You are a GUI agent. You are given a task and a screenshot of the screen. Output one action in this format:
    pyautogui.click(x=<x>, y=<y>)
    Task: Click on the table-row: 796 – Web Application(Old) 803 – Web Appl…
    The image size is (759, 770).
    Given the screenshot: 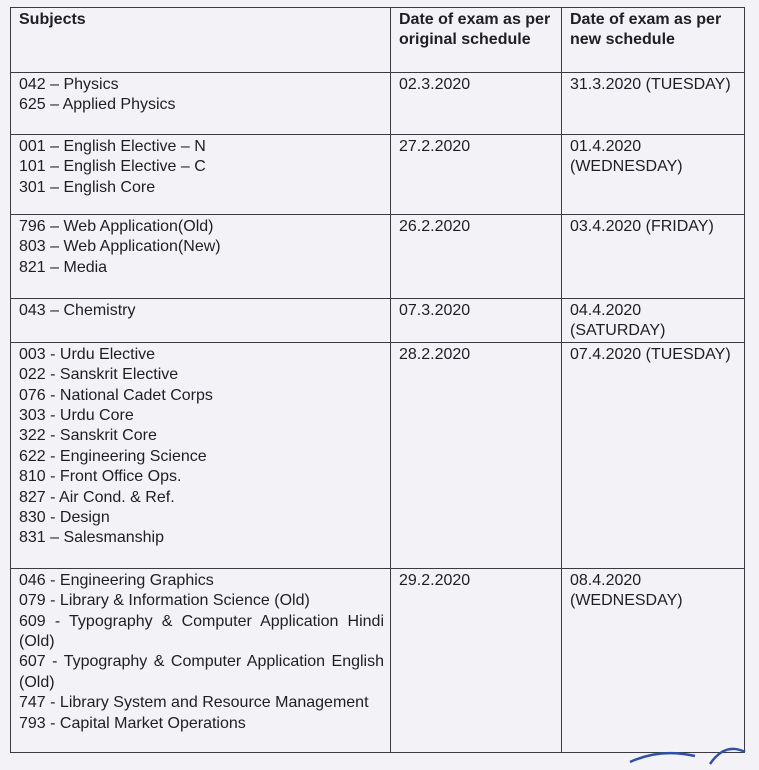 What is the action you would take?
    pyautogui.click(x=377, y=256)
    